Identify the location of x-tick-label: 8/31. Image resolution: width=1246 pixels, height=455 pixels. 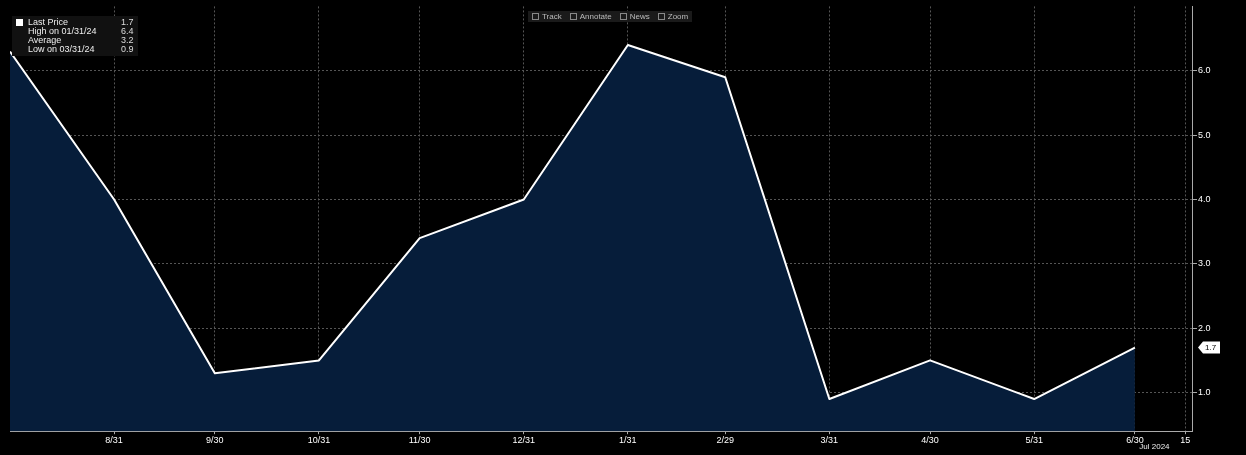
(114, 440).